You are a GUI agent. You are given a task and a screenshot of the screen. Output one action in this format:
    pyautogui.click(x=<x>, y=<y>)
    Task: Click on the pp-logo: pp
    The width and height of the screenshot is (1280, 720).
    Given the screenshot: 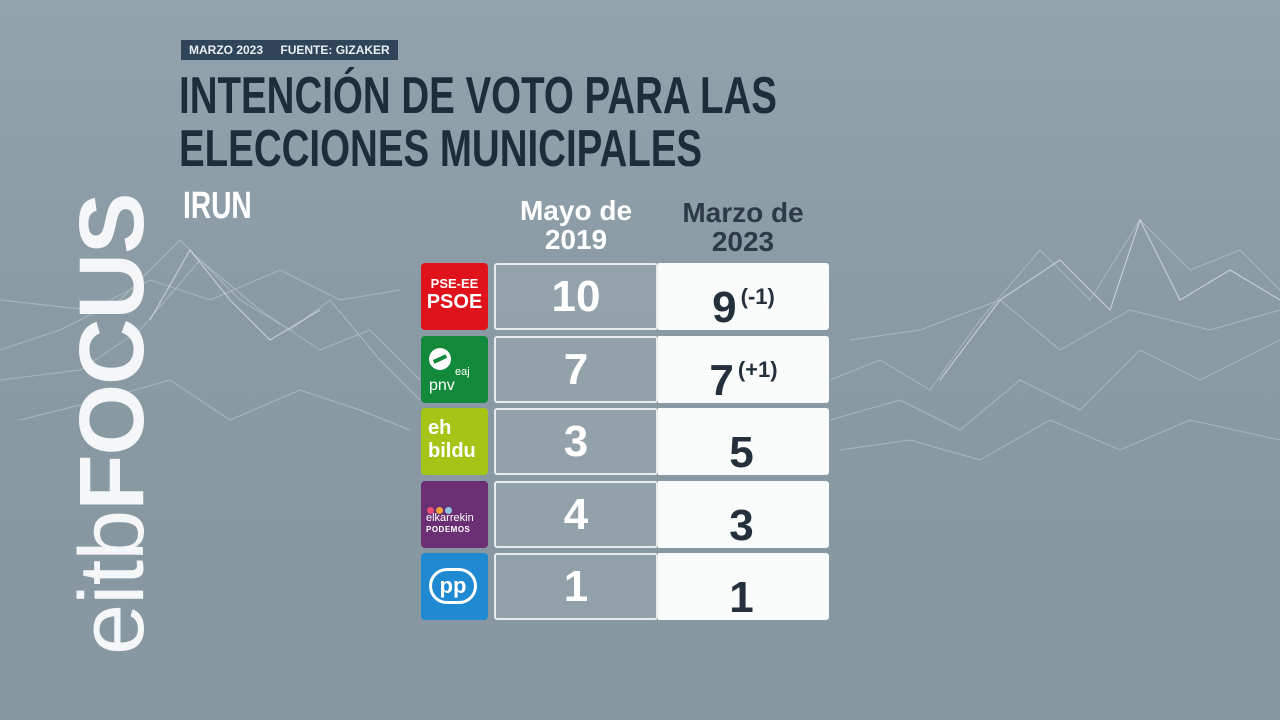 What is the action you would take?
    pyautogui.click(x=454, y=586)
    